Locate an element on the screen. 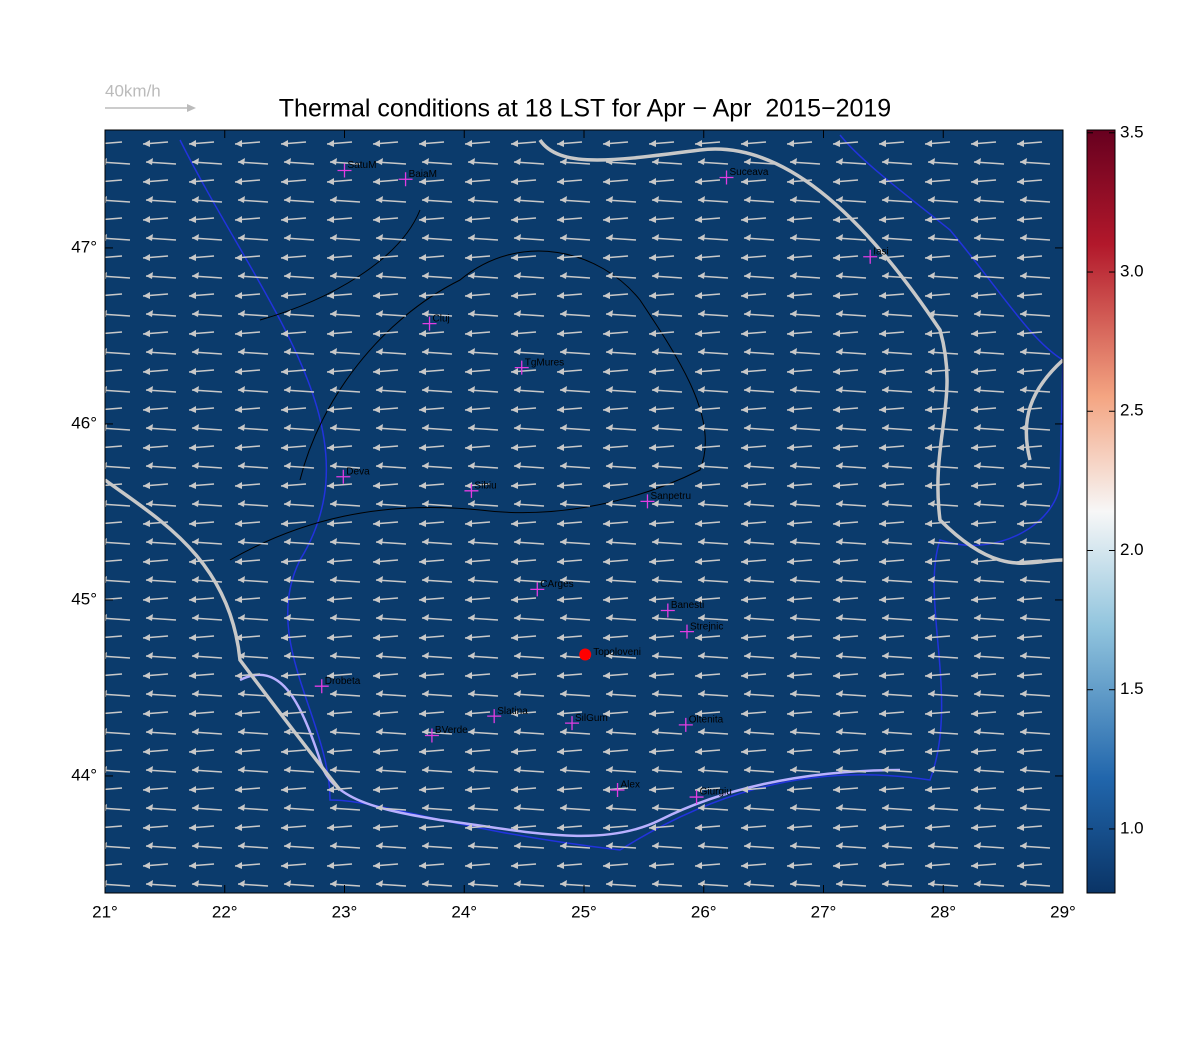  station-label: Iasi is located at coordinates (881, 251).